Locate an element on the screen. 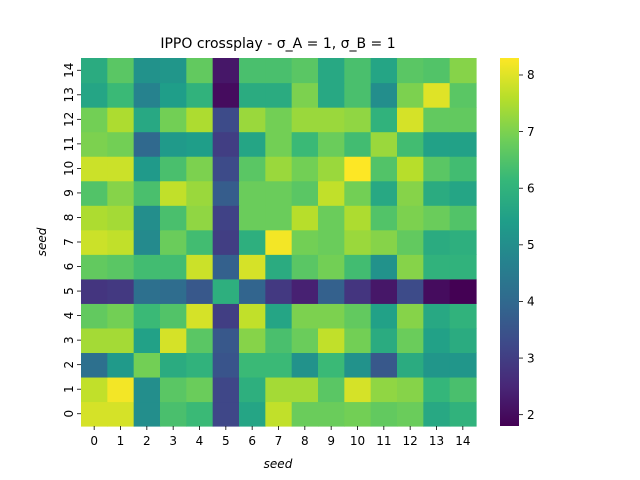 This screenshot has width=640, height=480. colorbar-tick-label: 2 is located at coordinates (531, 415).